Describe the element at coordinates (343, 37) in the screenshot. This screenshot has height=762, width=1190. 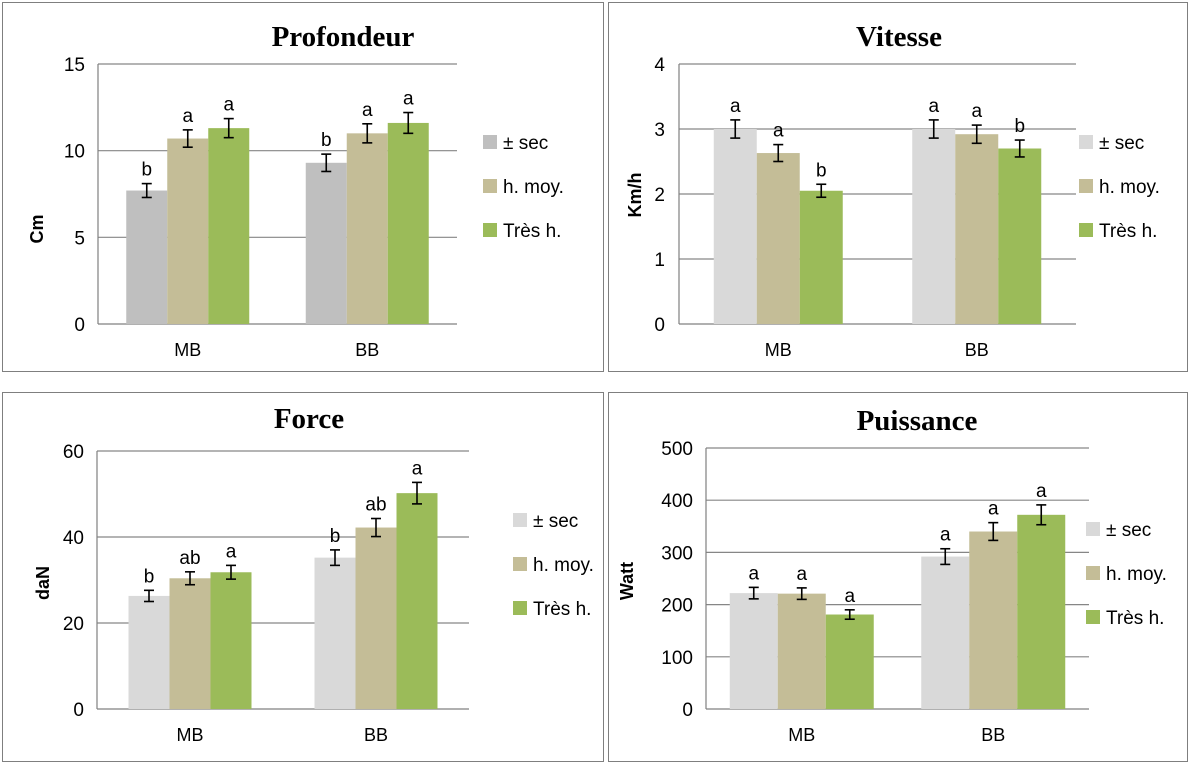
I see `chart-title: Profondeur` at that location.